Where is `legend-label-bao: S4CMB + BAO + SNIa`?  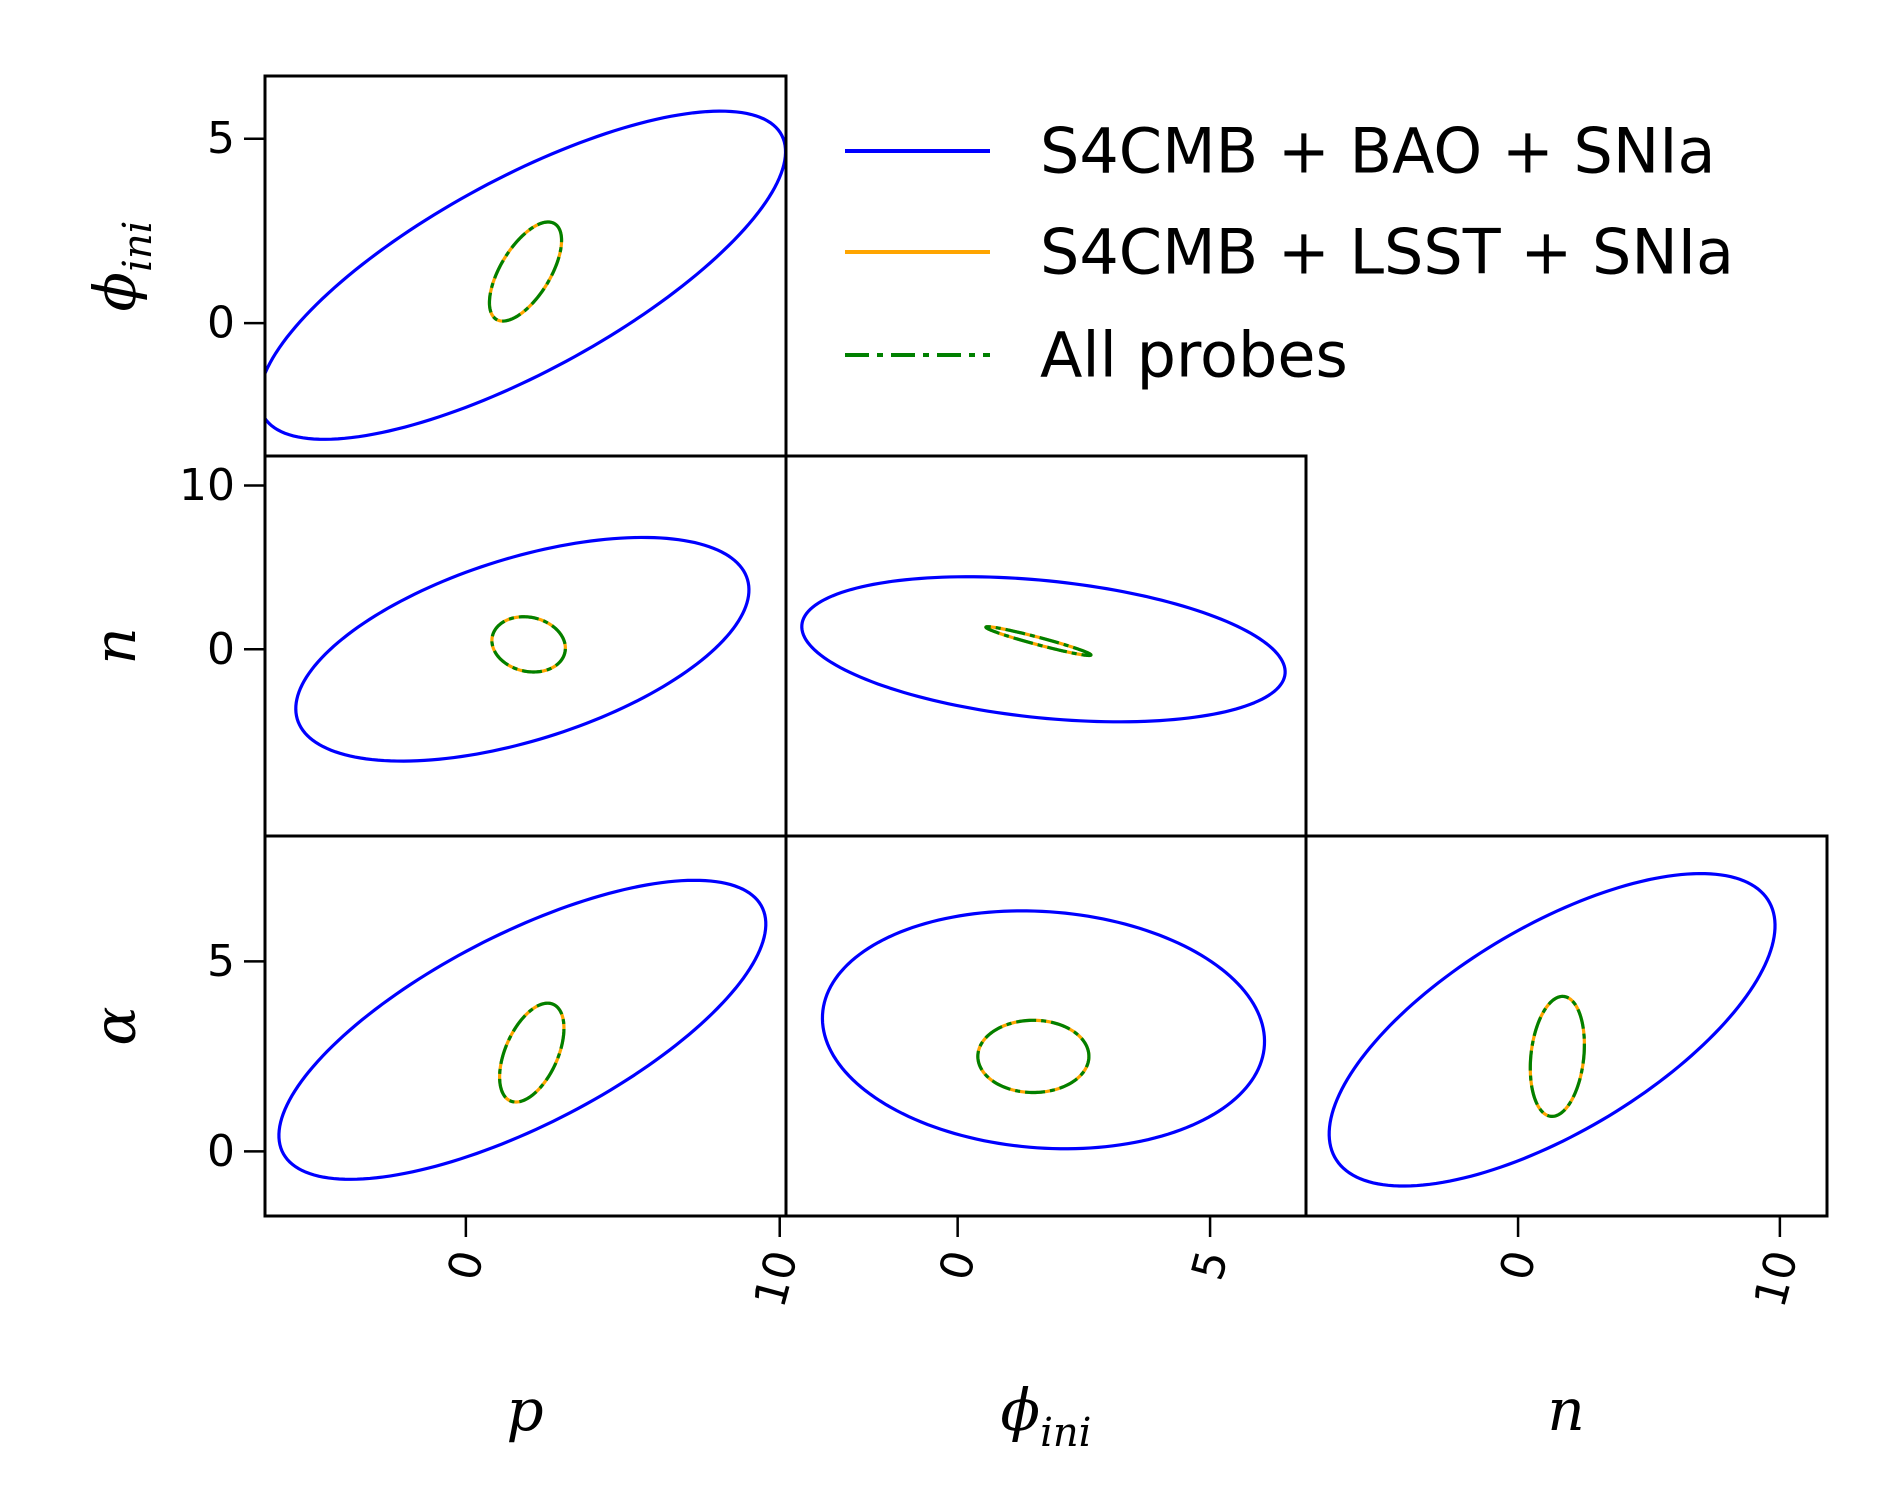
legend-label-bao: S4CMB + BAO + SNIa is located at coordinates (1378, 151).